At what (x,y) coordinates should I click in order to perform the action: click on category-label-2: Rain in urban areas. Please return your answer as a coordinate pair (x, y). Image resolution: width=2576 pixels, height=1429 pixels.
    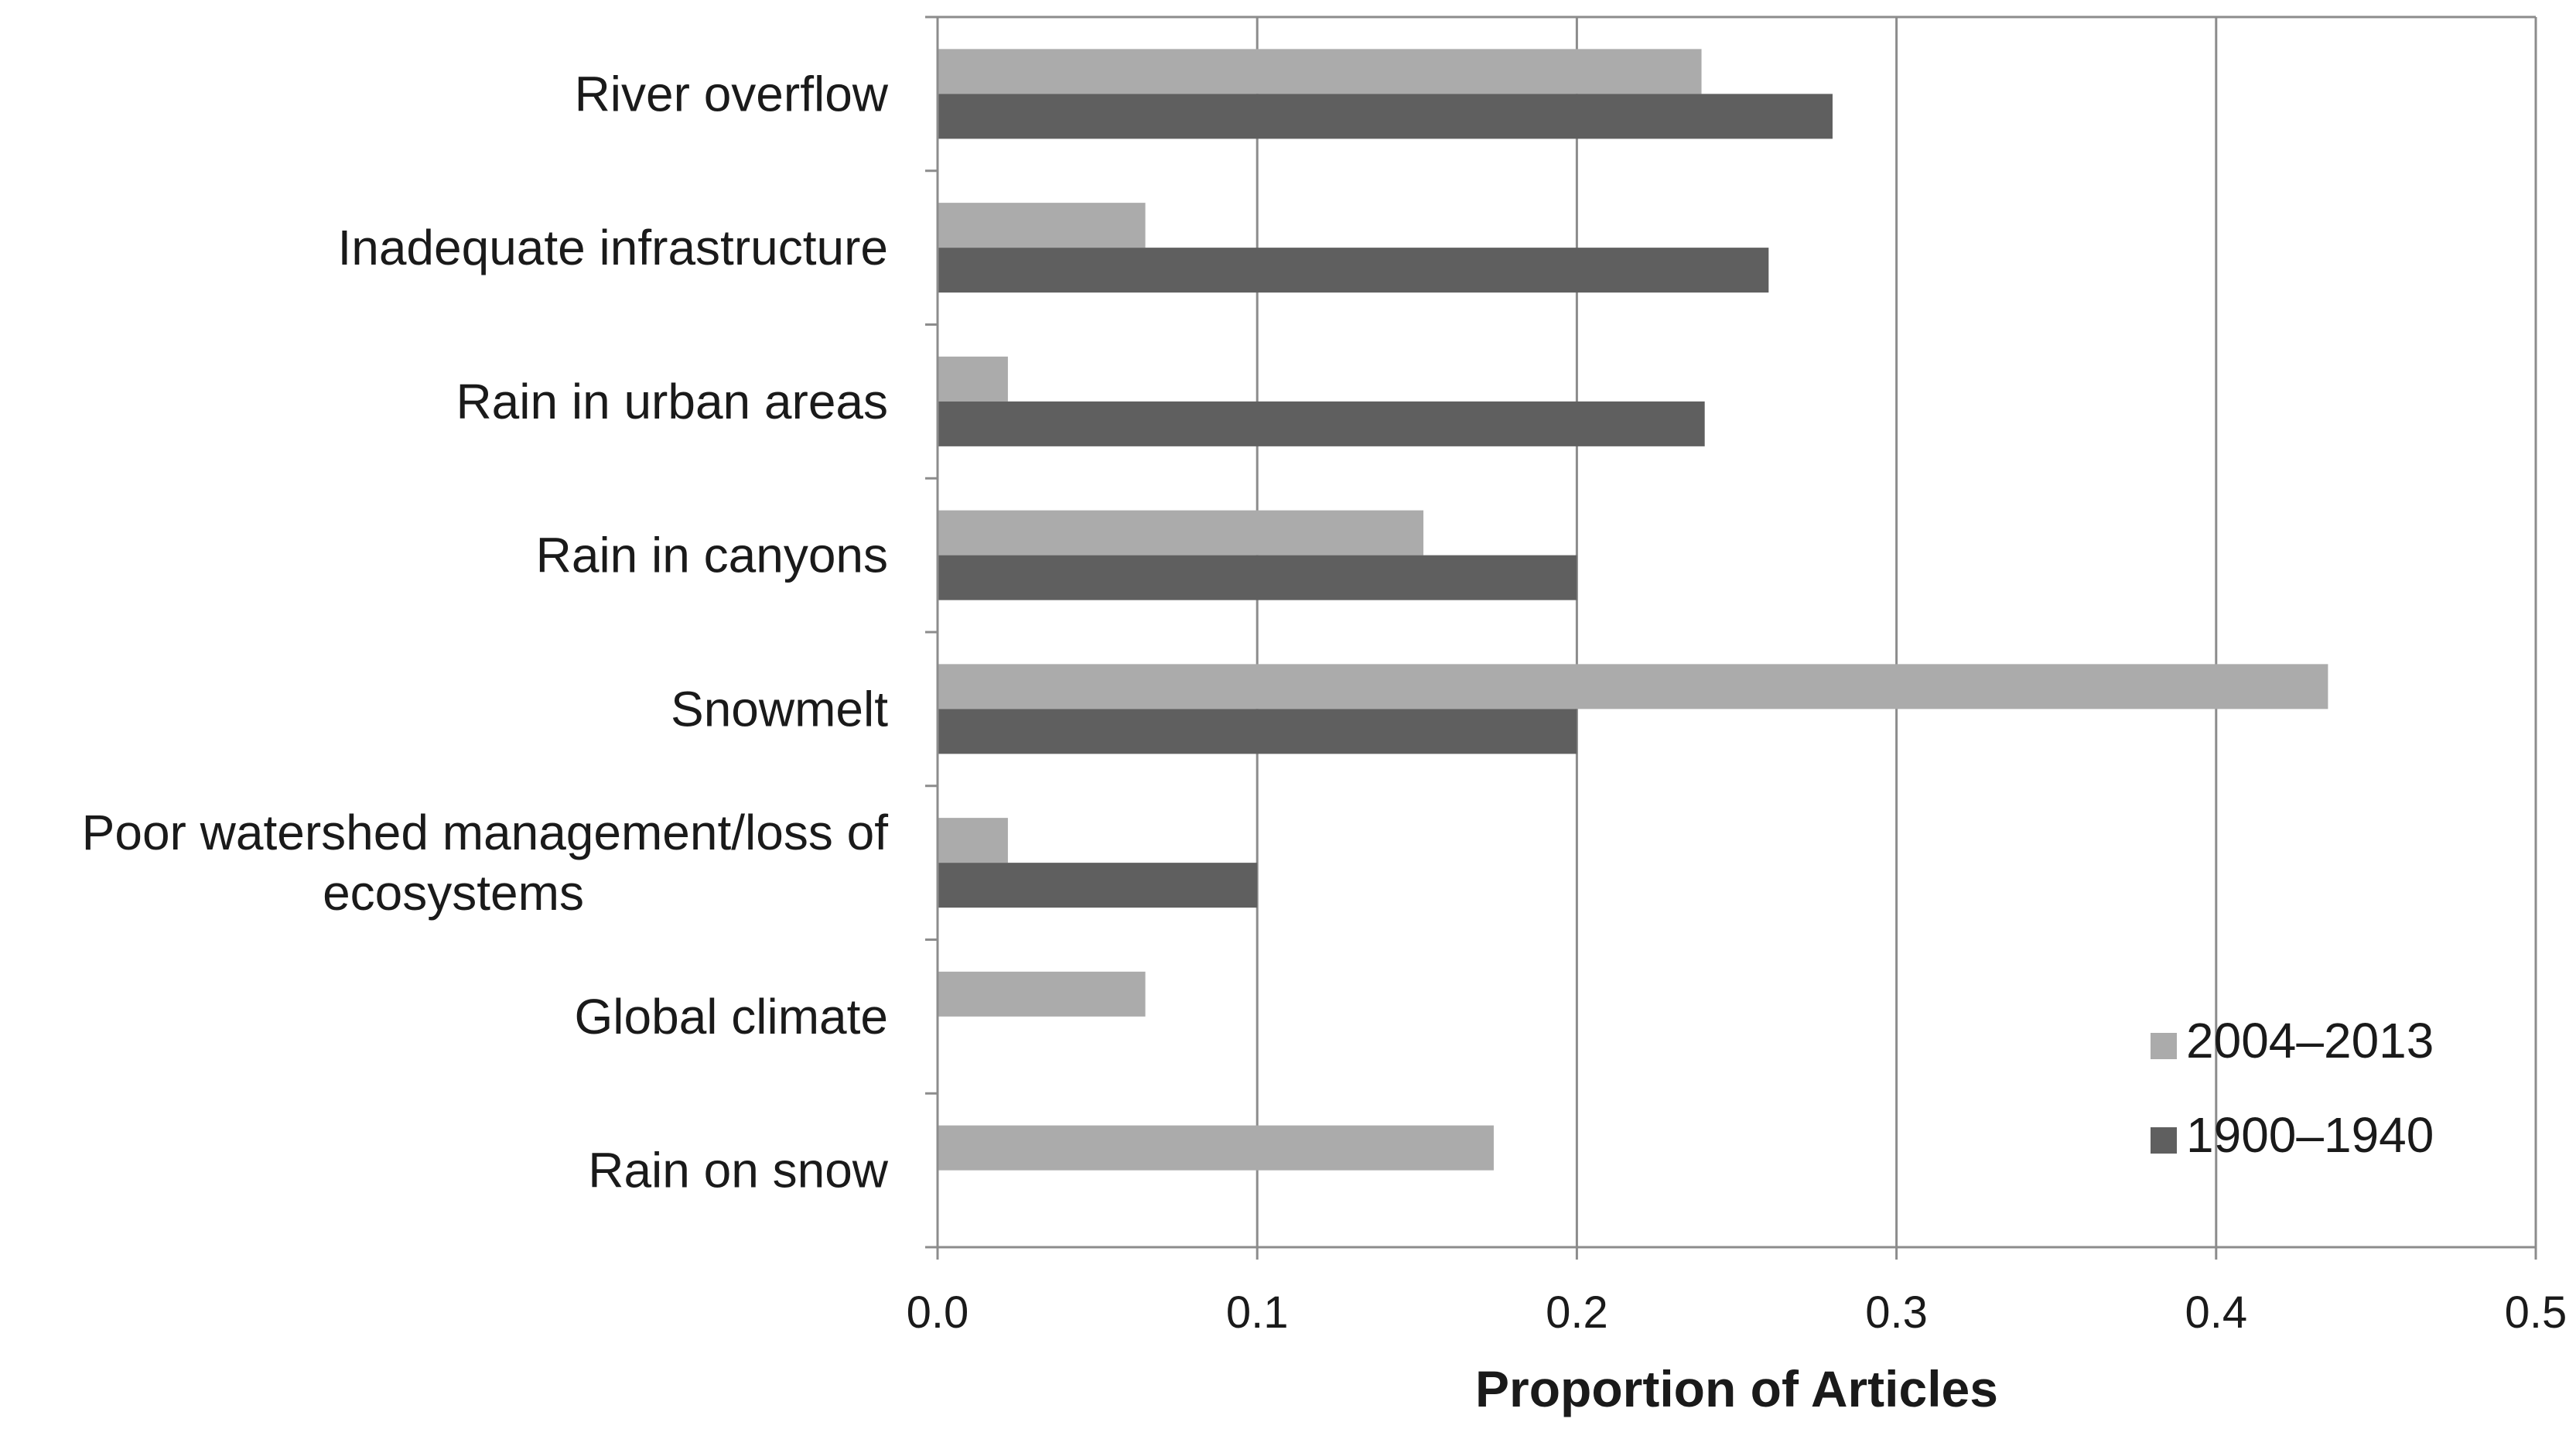
    Looking at the image, I should click on (672, 401).